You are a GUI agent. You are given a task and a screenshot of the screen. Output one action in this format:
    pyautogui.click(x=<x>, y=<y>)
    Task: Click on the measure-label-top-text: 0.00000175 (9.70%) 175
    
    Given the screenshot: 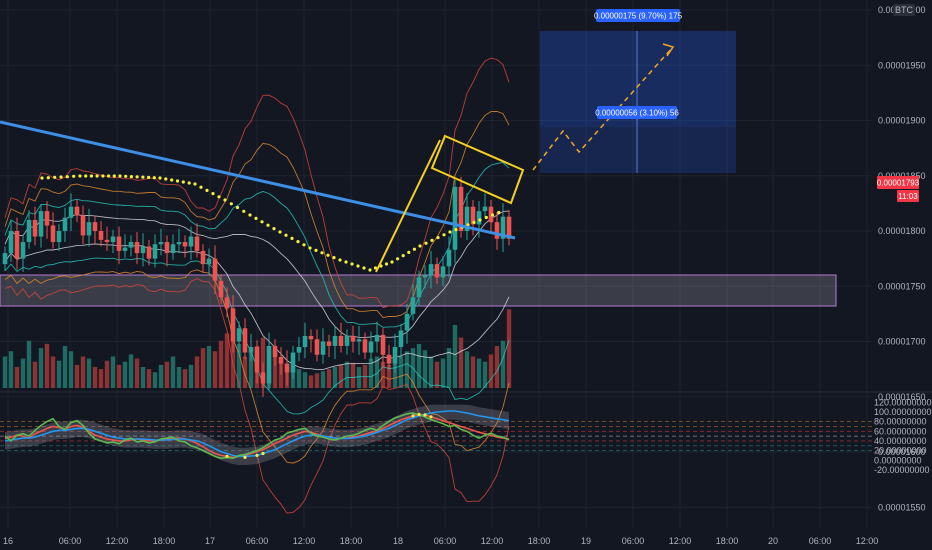 What is the action you would take?
    pyautogui.click(x=638, y=16)
    